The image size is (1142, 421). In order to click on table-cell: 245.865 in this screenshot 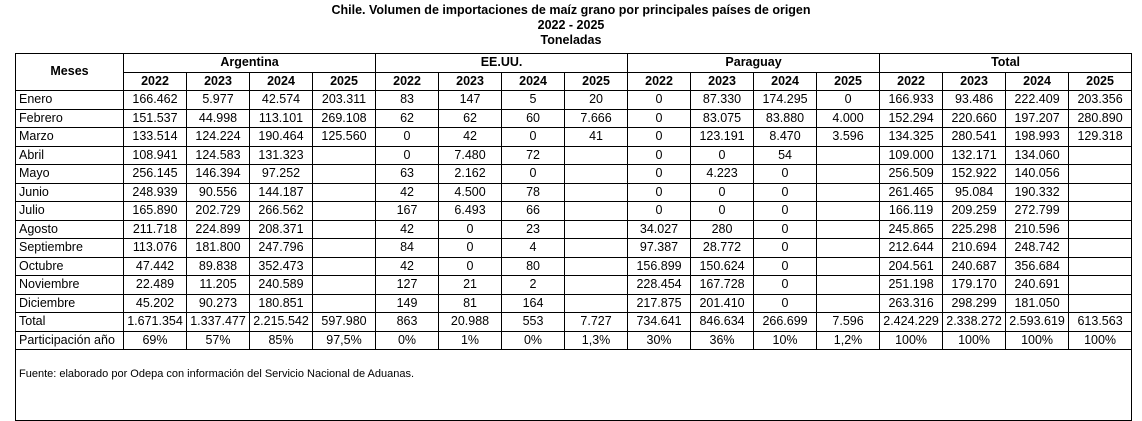, I will do `click(911, 229)`.